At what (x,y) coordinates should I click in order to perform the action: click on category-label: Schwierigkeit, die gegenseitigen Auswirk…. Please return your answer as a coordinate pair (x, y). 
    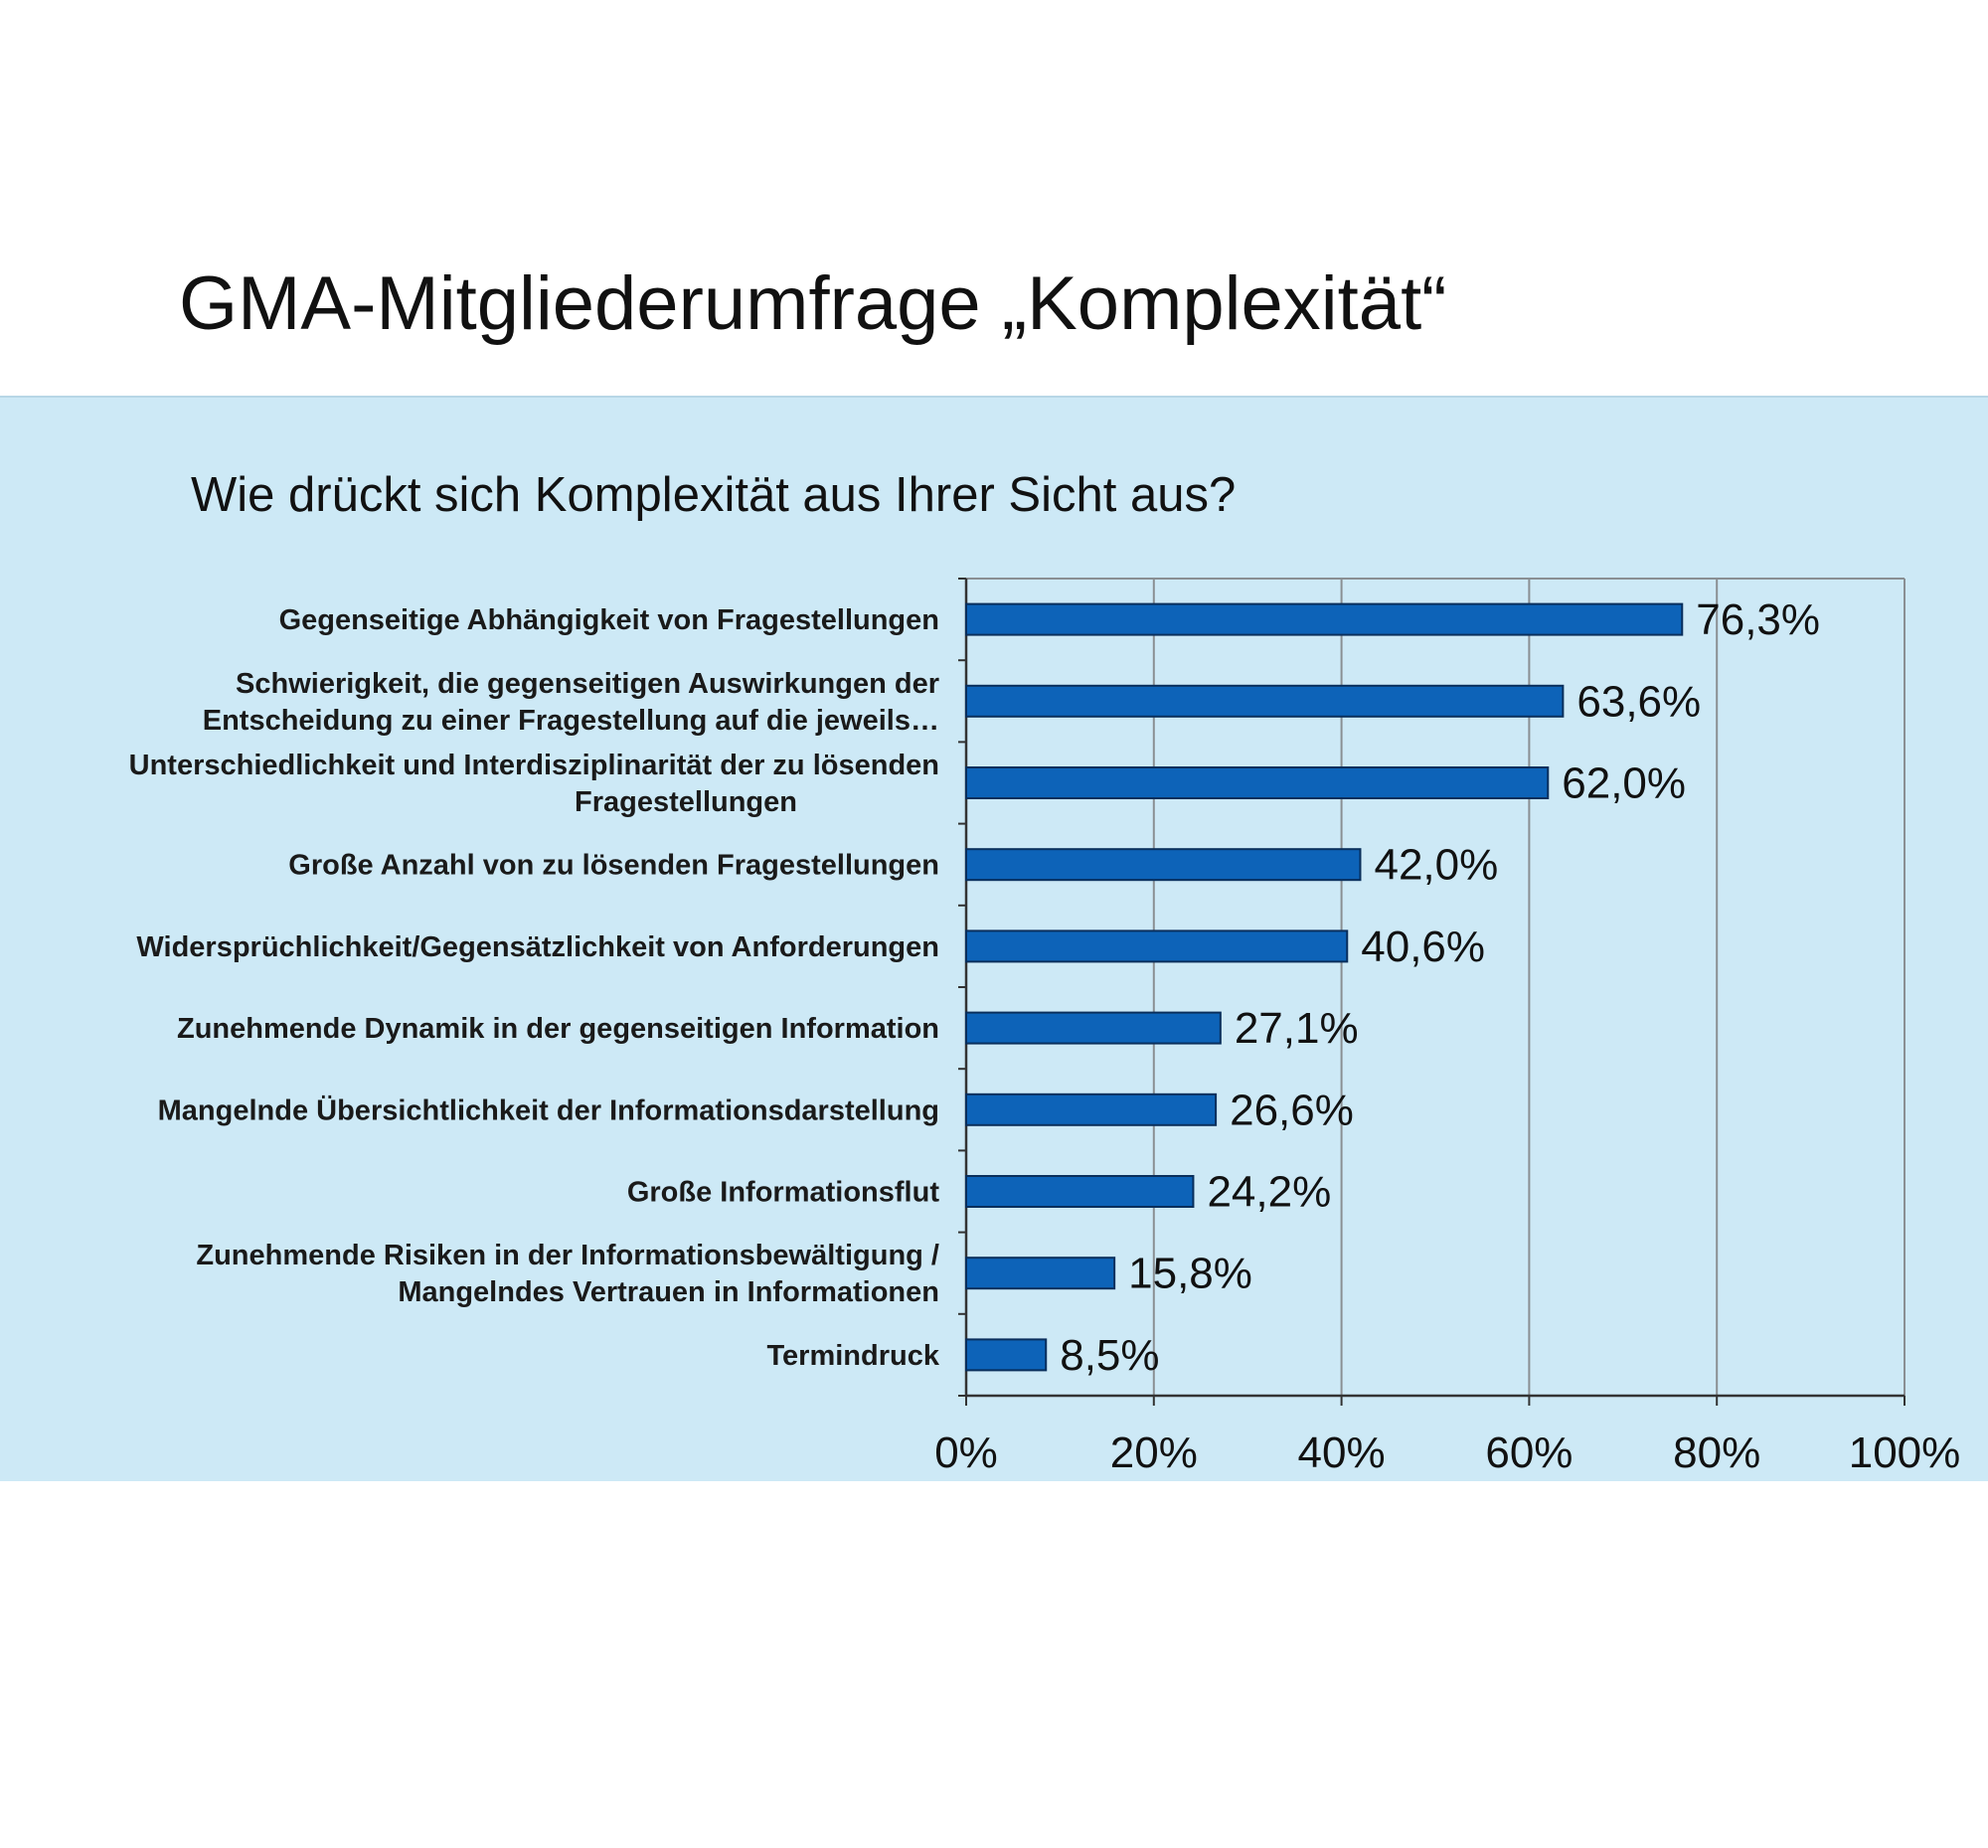
    Looking at the image, I should click on (571, 702).